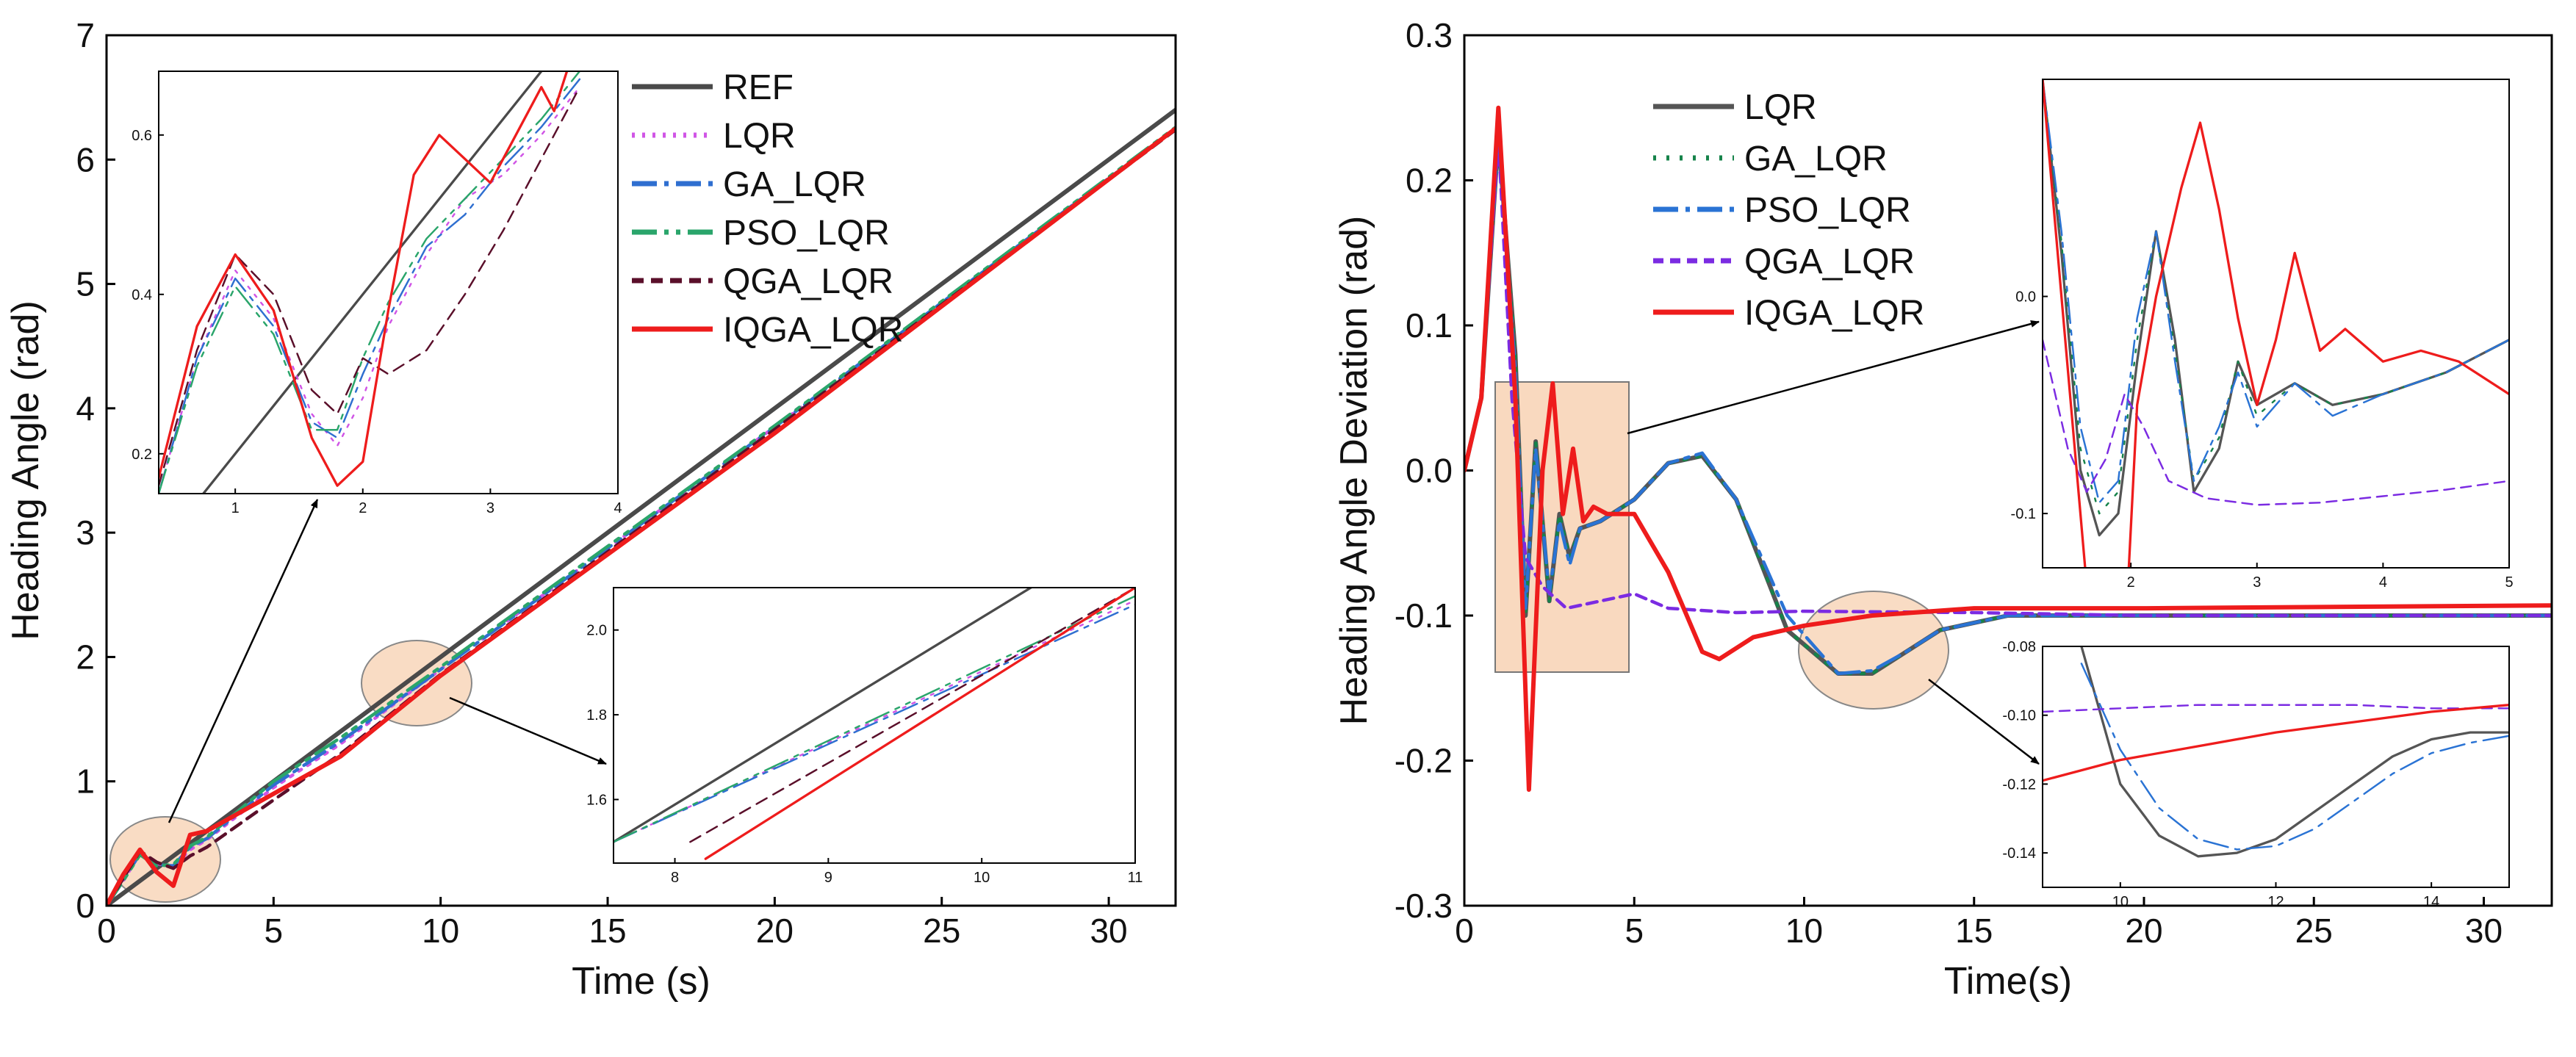 This screenshot has height=1057, width=2576. What do you see at coordinates (607, 931) in the screenshot?
I see `left-xtick-label: 15` at bounding box center [607, 931].